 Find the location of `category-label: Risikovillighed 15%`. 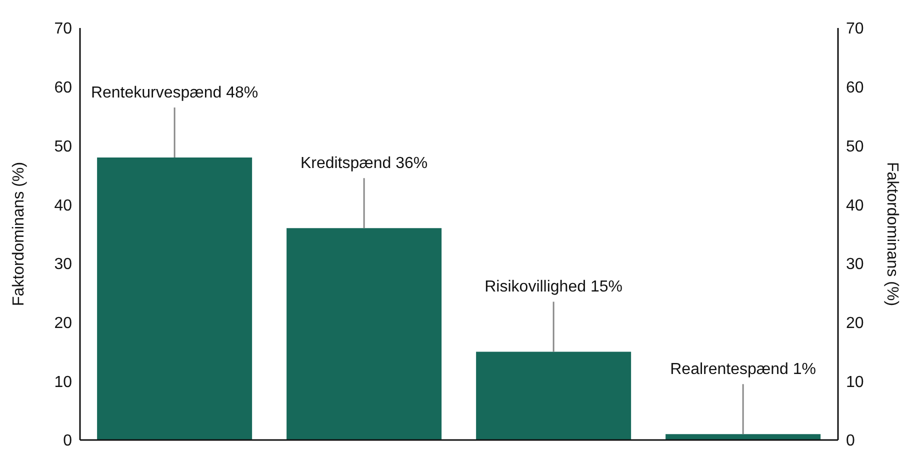

category-label: Risikovillighed 15% is located at coordinates (553, 287).